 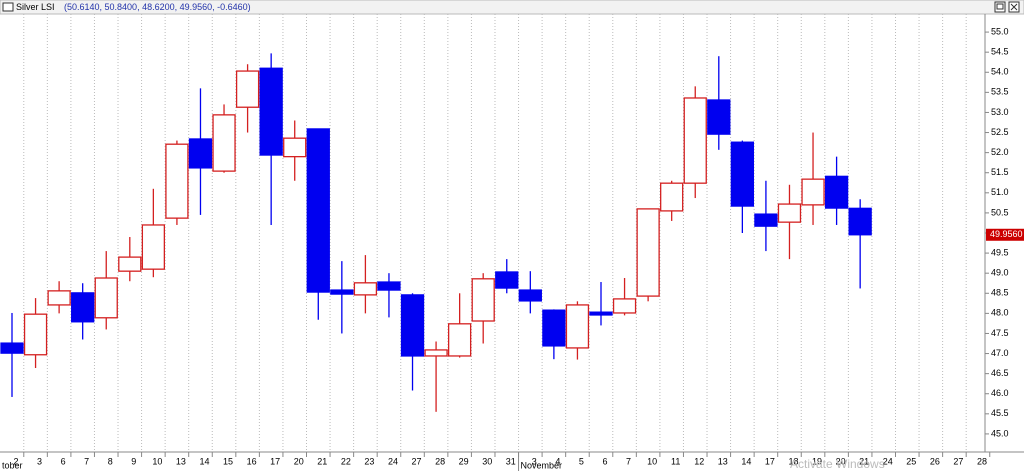 I want to click on x-tick-label: 4, so click(x=557, y=461).